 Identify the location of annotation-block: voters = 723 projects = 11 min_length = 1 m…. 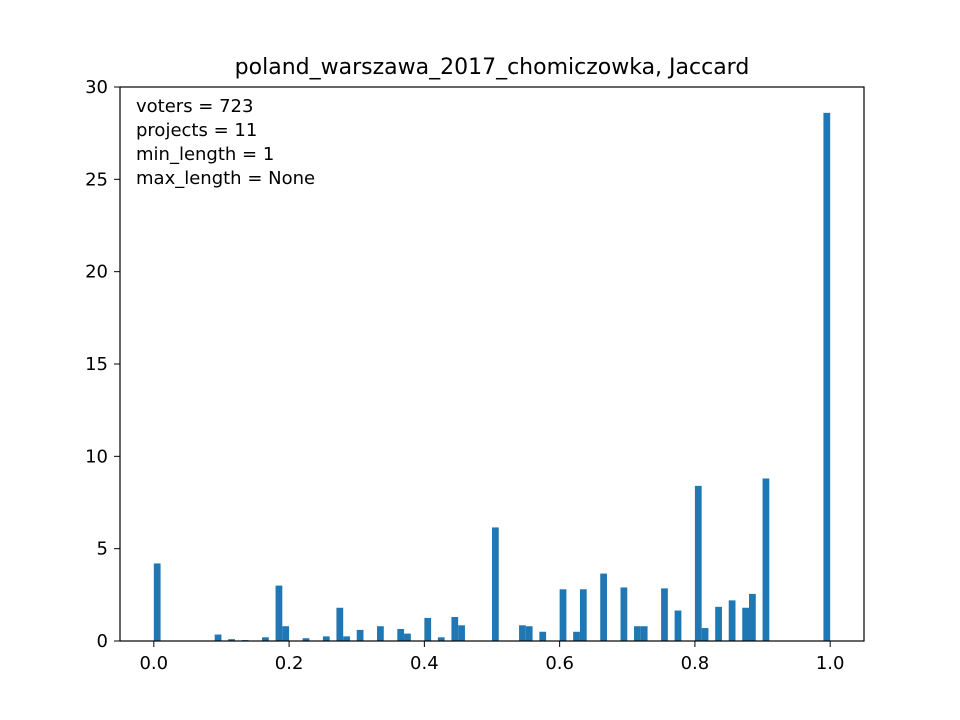
(225, 142).